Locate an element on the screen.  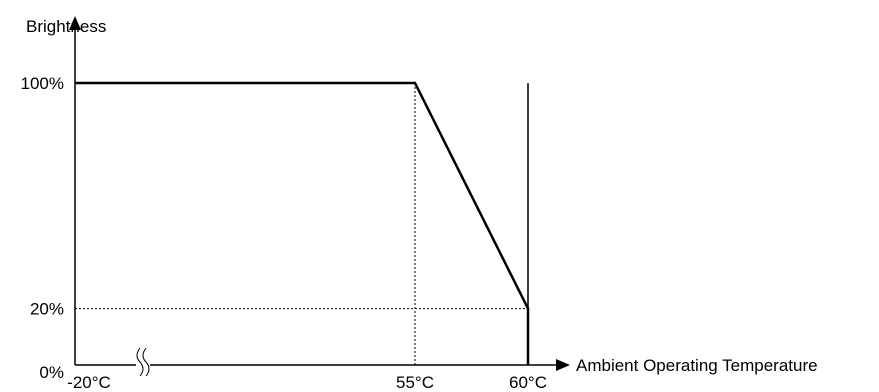
y-tick-label: 20% is located at coordinates (47, 309).